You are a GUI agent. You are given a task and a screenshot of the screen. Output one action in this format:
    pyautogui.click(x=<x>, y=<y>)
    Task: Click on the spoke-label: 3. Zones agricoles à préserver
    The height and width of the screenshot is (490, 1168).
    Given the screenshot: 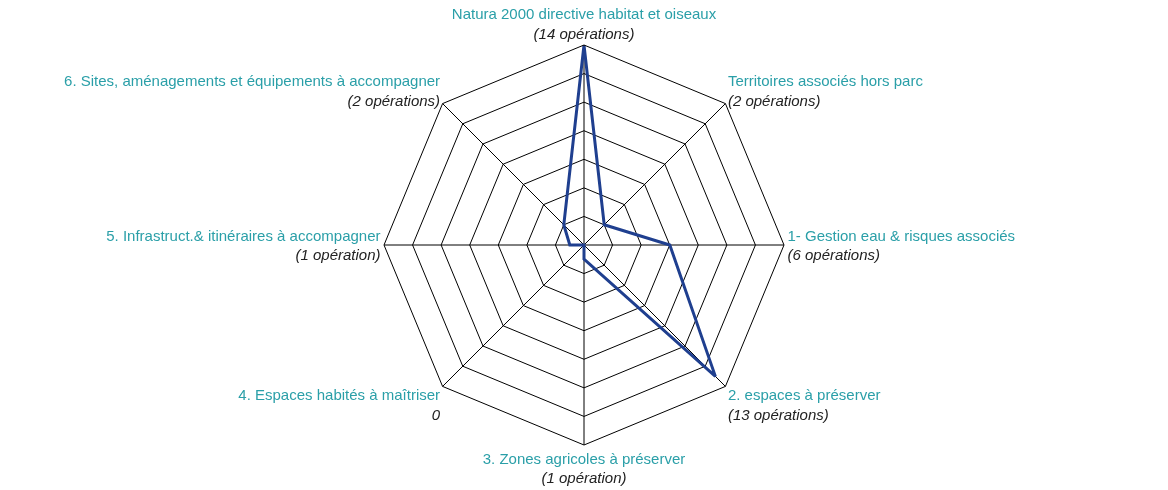 What is the action you would take?
    pyautogui.click(x=584, y=458)
    